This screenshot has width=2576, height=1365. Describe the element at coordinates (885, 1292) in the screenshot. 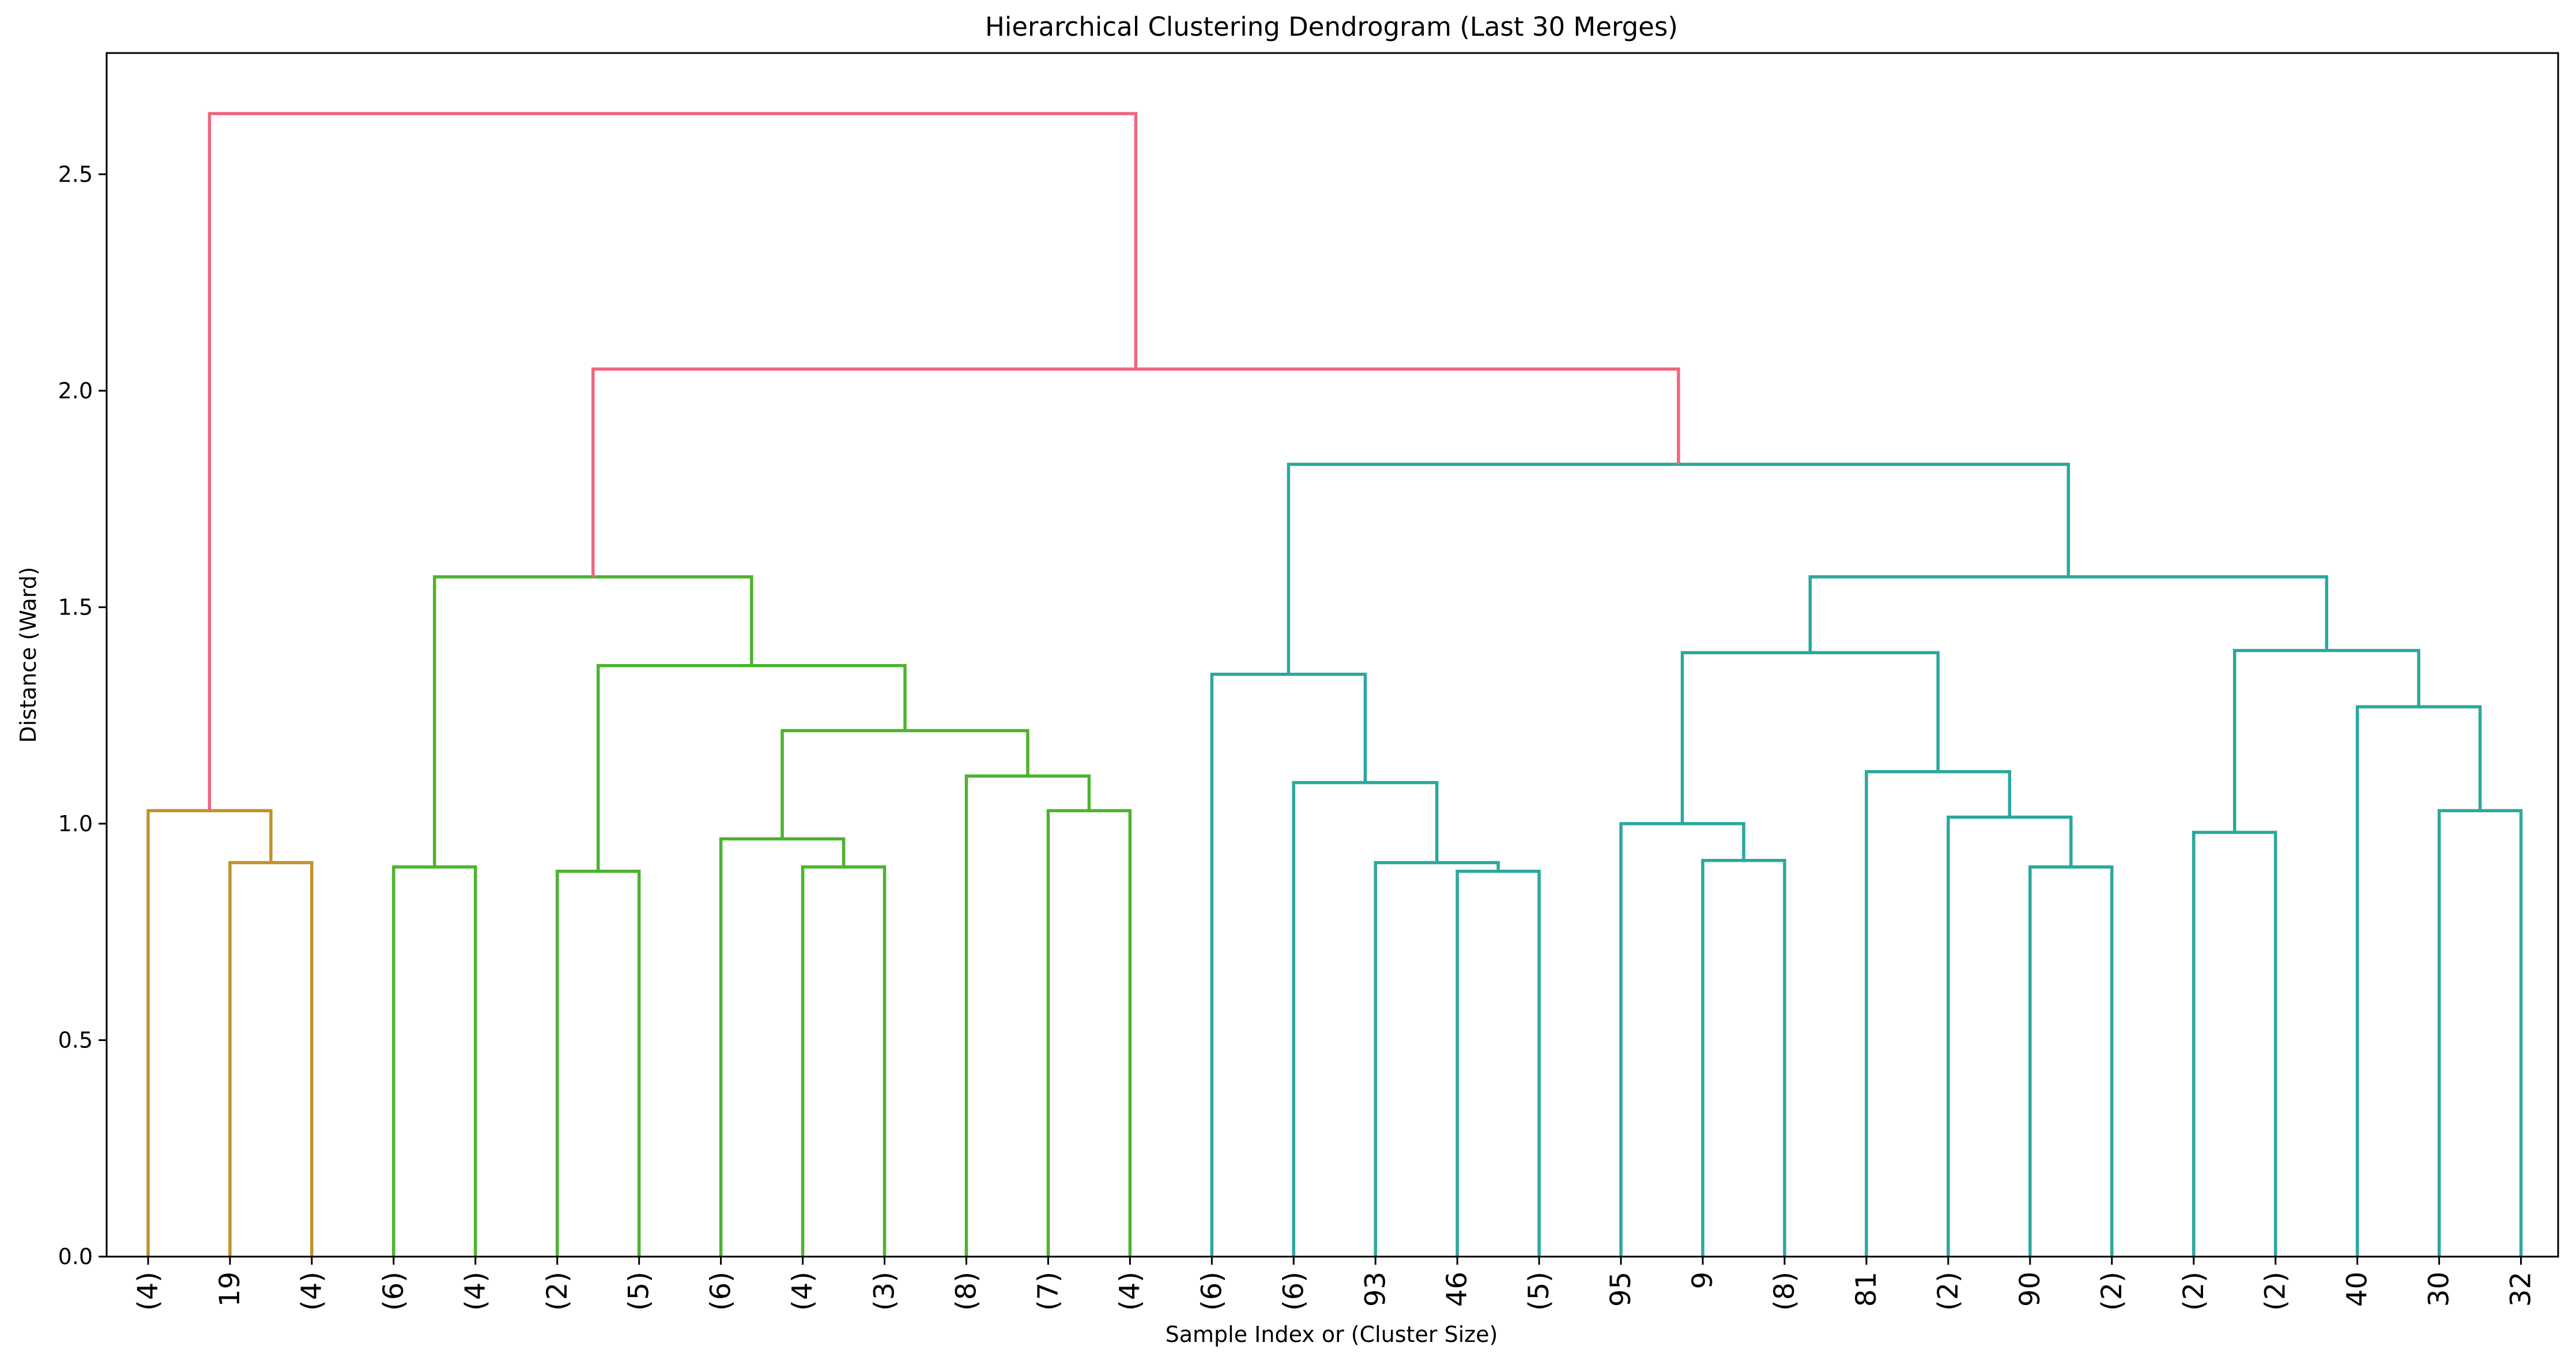

I see `x-tick-label: (3)` at that location.